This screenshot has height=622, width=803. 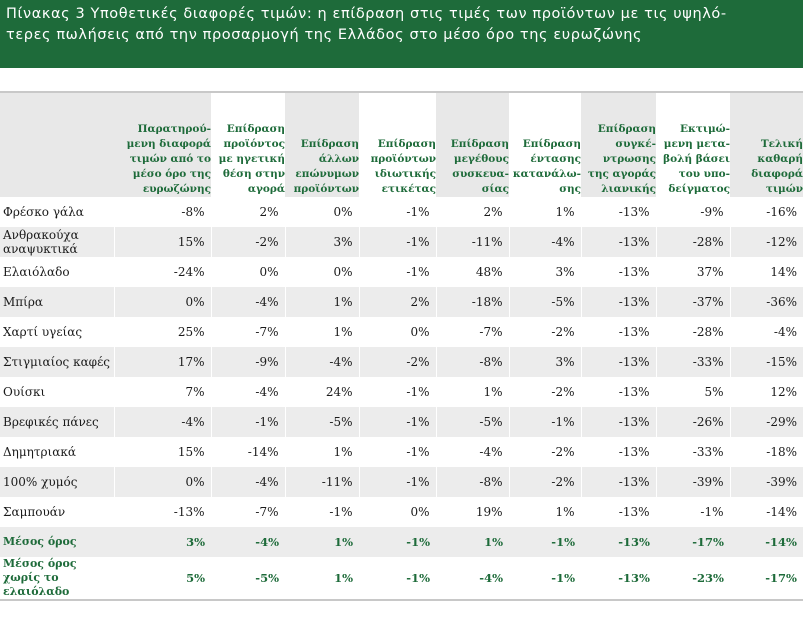 What do you see at coordinates (57, 332) in the screenshot?
I see `row-label: Χαρτί υγείας` at bounding box center [57, 332].